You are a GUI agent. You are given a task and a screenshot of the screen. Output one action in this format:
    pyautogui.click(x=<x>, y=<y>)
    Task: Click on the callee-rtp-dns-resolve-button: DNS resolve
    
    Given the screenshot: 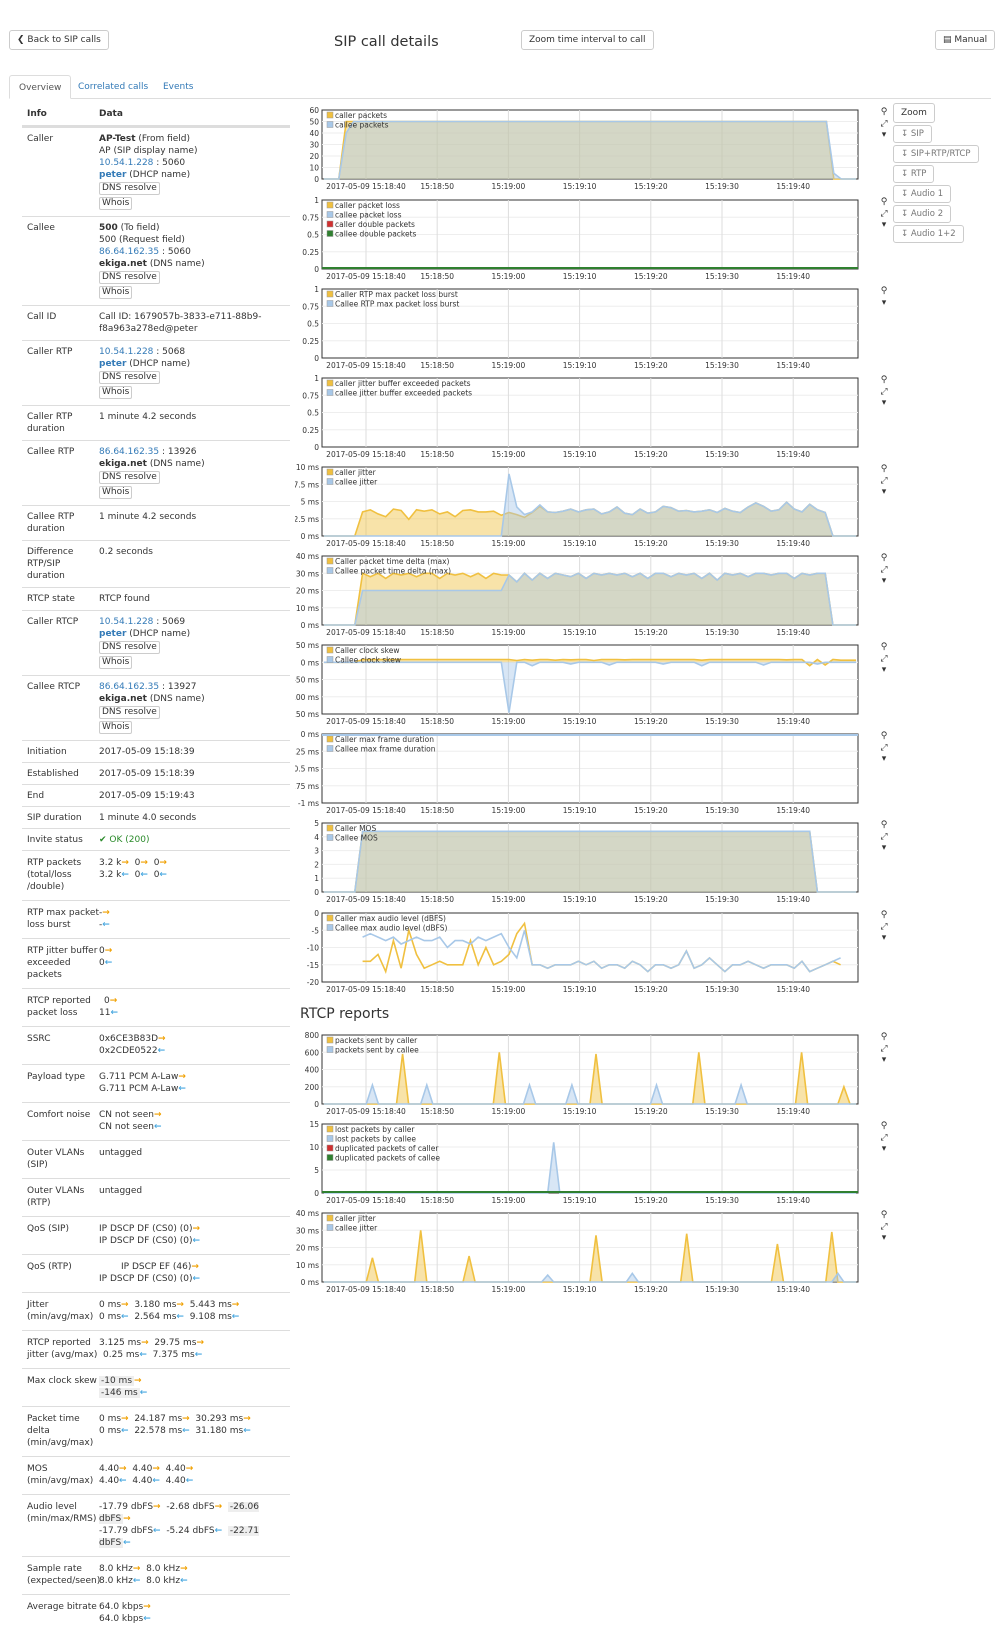 What is the action you would take?
    pyautogui.click(x=129, y=477)
    